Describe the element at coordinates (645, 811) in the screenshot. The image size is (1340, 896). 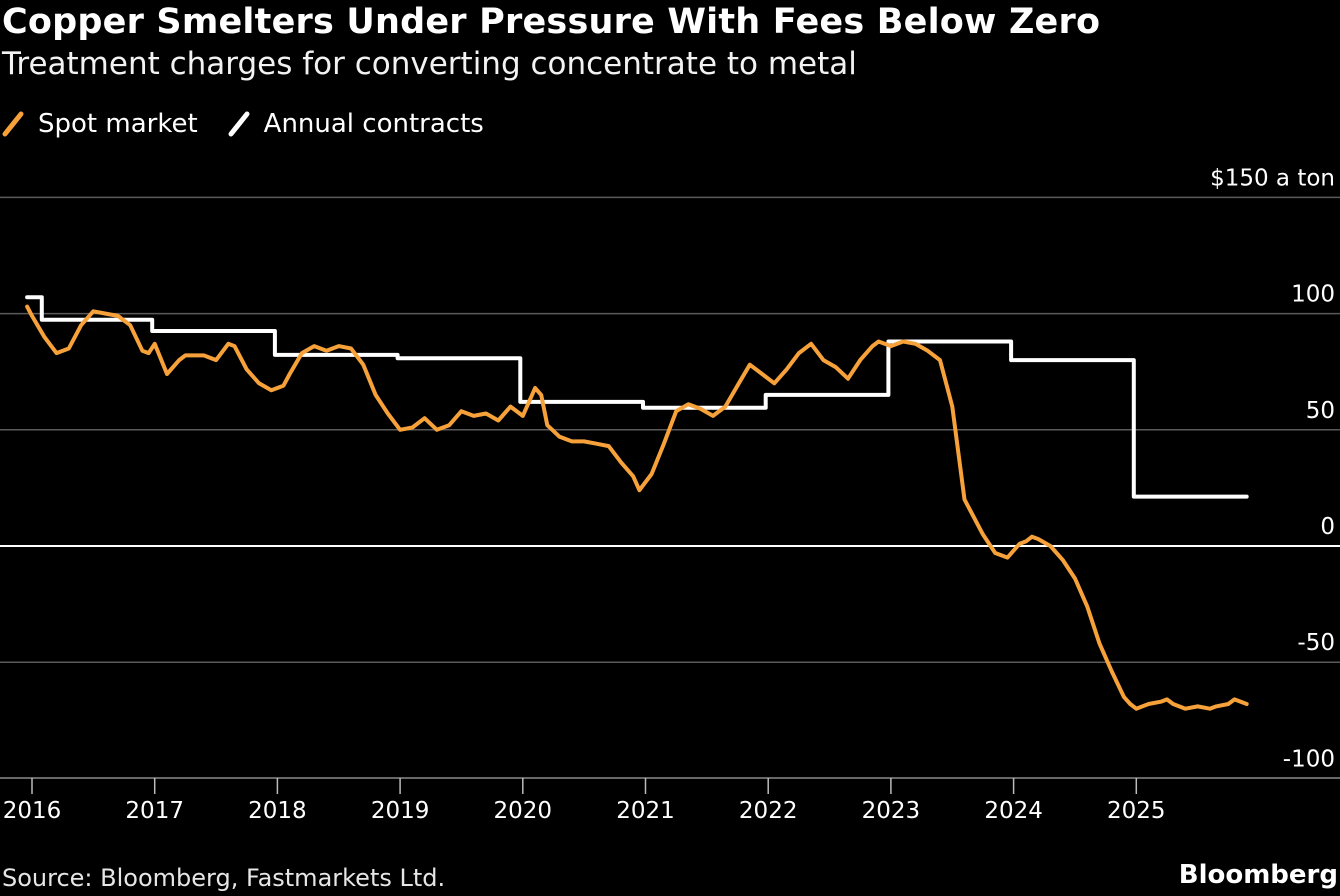
I see `x-tick-label: 2021` at that location.